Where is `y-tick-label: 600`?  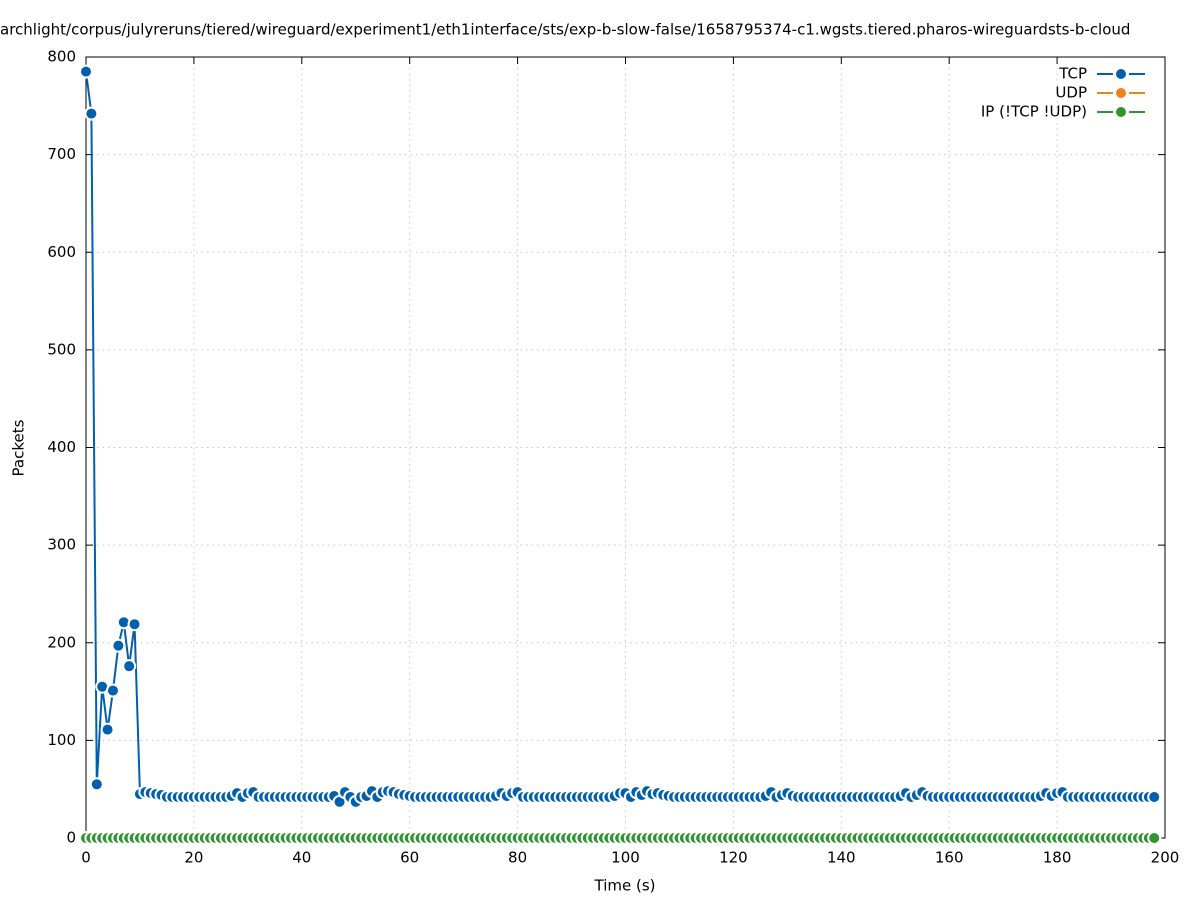 y-tick-label: 600 is located at coordinates (61, 252).